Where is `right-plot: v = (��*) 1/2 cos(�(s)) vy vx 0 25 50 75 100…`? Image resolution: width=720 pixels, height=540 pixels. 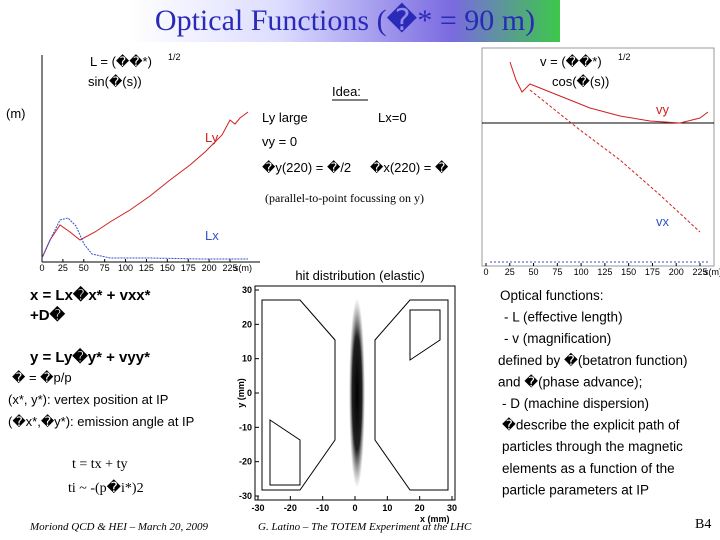
right-plot: v = (��*) 1/2 cos(�(s)) vy vx 0 25 50 75 100… is located at coordinates (600, 162).